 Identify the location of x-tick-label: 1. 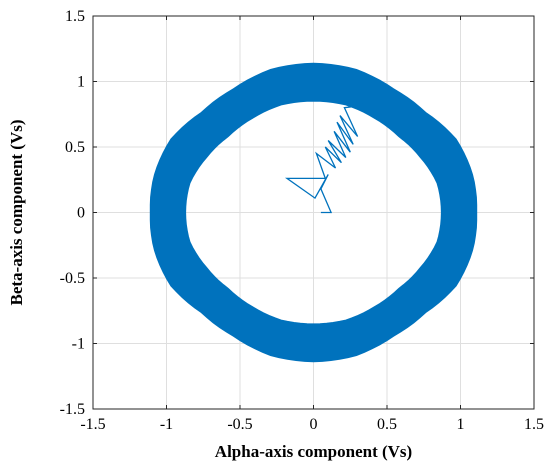
(461, 424).